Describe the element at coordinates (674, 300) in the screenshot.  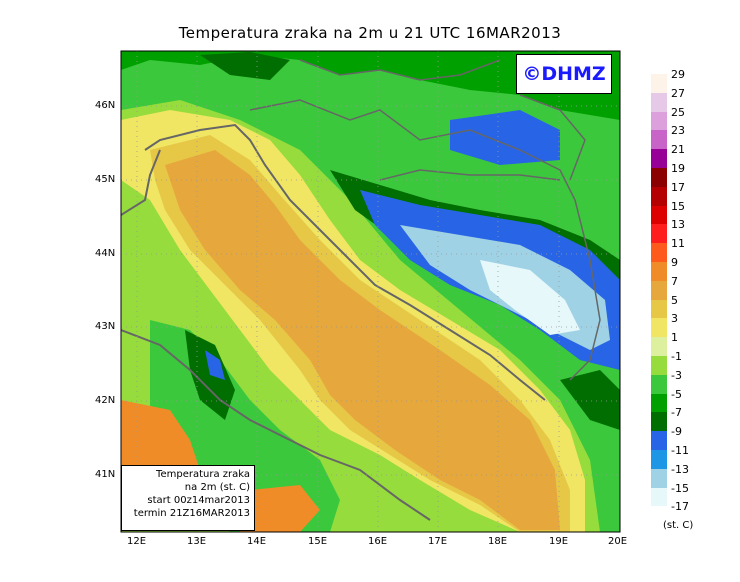
I see `legend-label: 5` at that location.